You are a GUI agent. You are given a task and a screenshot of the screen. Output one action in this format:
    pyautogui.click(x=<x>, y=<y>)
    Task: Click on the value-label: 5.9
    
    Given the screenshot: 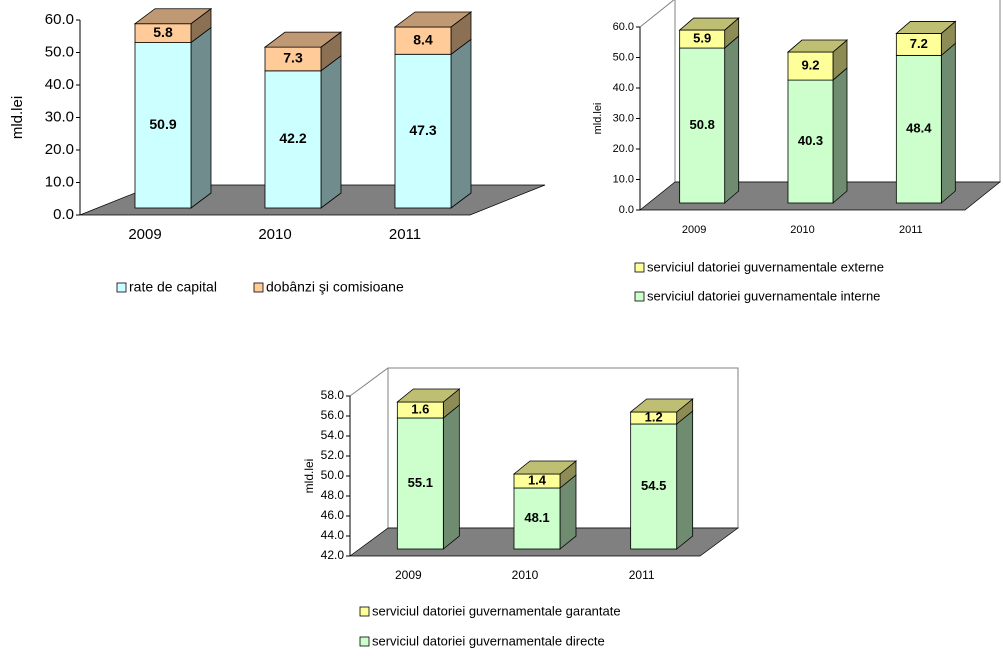 What is the action you would take?
    pyautogui.click(x=702, y=38)
    